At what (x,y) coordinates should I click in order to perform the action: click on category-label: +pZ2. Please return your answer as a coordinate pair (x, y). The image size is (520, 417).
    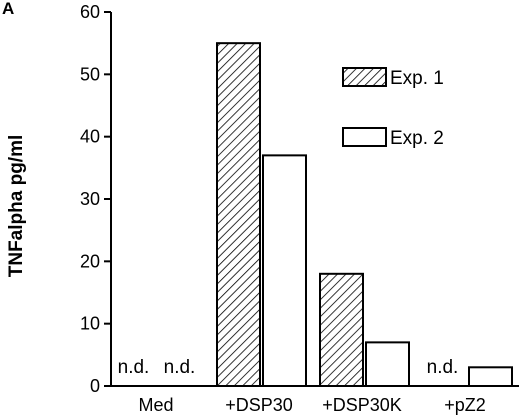
    Looking at the image, I should click on (465, 405).